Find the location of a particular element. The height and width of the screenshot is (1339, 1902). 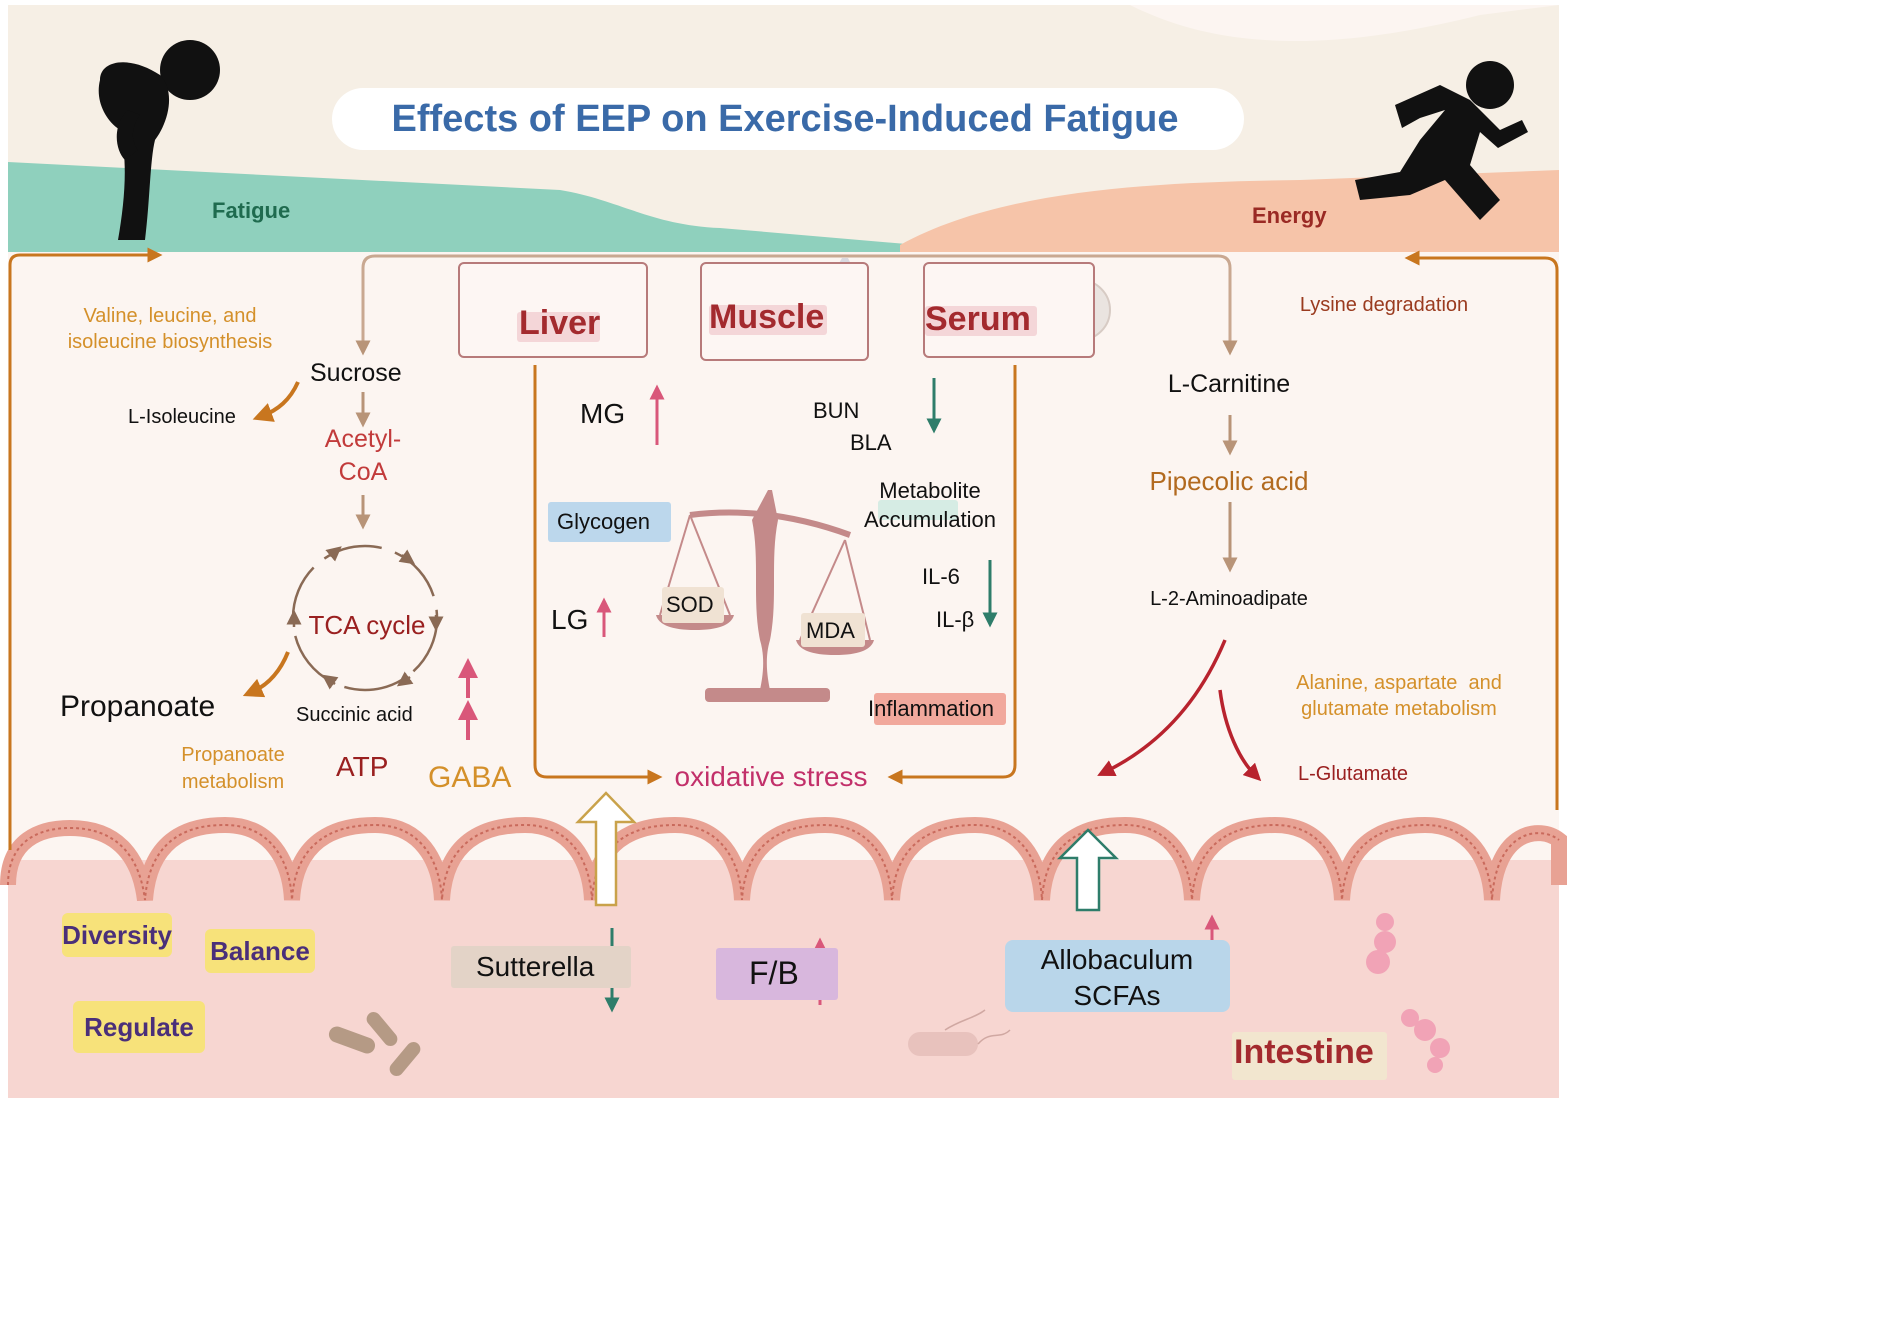

loop-right-arrow is located at coordinates (1481, 530).